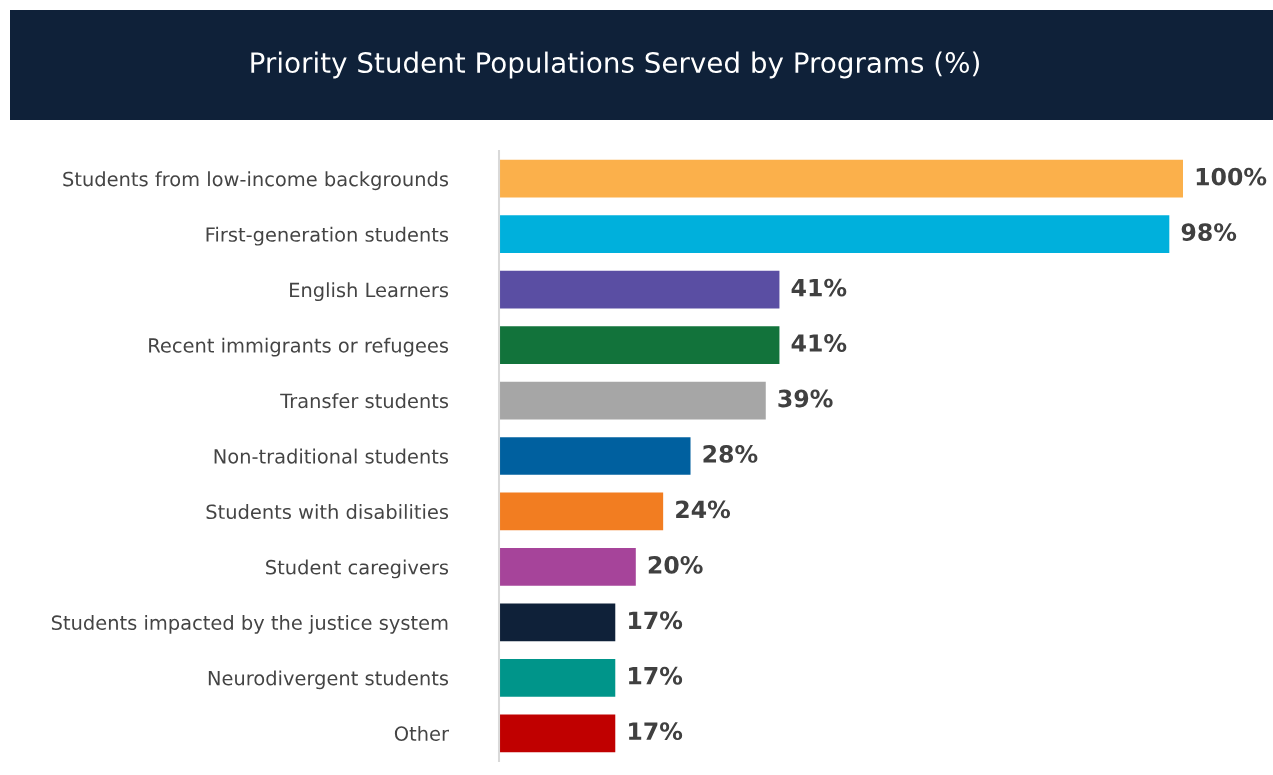 The image size is (1273, 775). What do you see at coordinates (328, 680) in the screenshot?
I see `y-tick-label: Neurodivergent students` at bounding box center [328, 680].